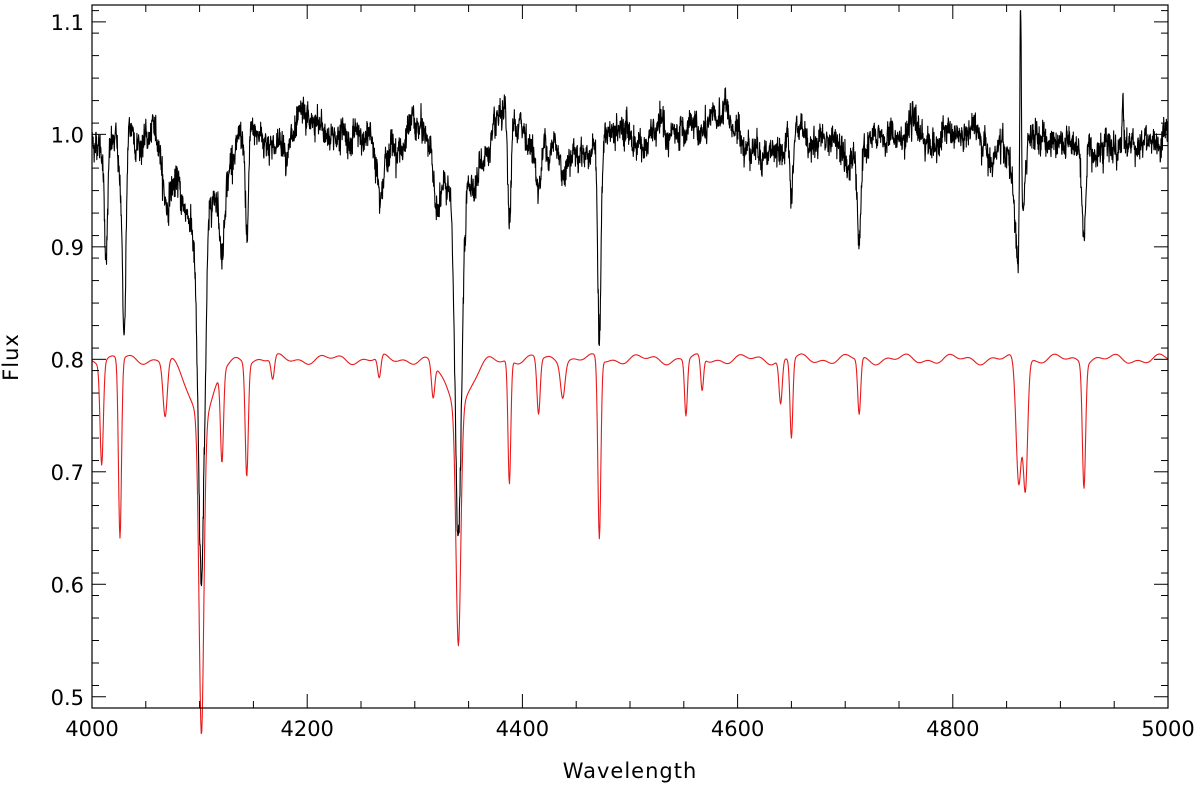  Describe the element at coordinates (306, 729) in the screenshot. I see `x-tick-label: 4200` at that location.